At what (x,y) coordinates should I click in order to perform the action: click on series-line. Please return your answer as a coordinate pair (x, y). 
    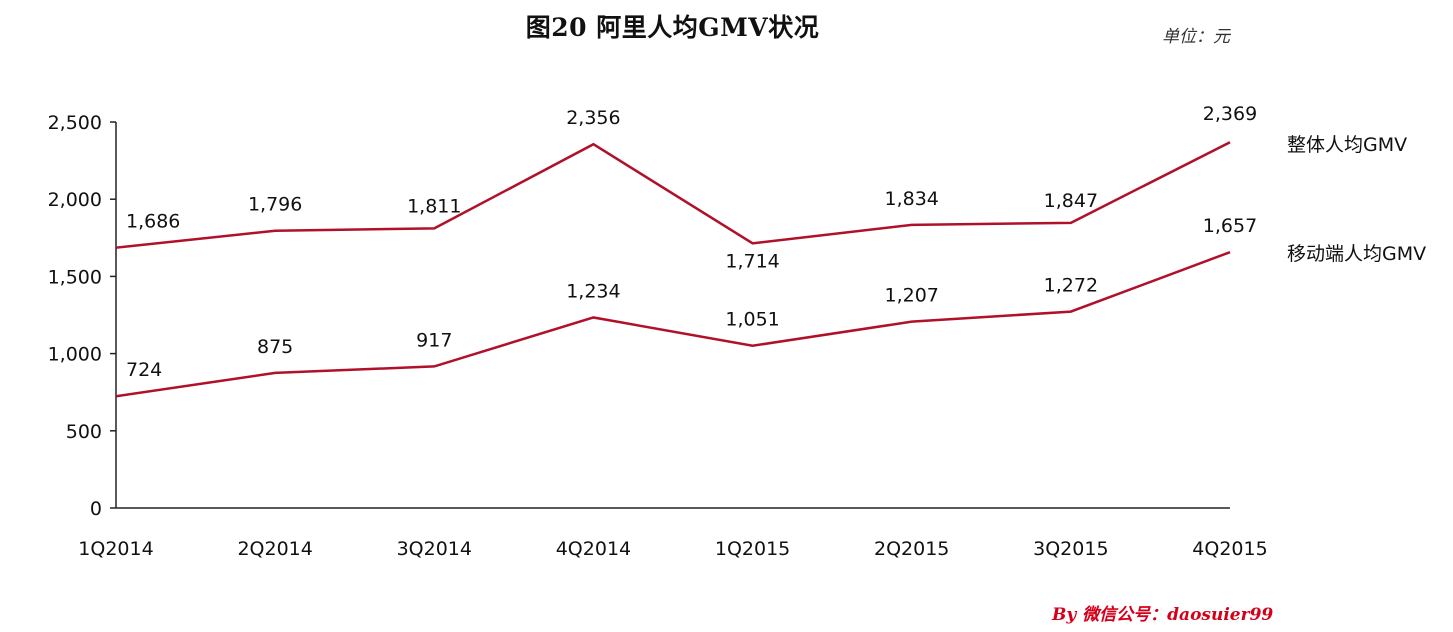
    Looking at the image, I should click on (673, 195).